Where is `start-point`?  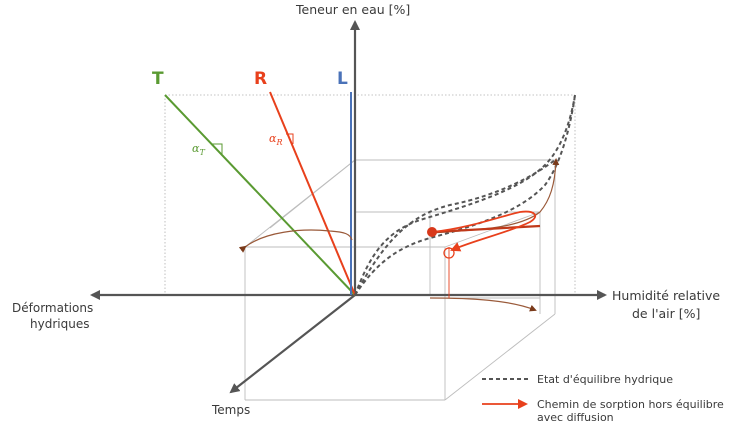 start-point is located at coordinates (432, 232).